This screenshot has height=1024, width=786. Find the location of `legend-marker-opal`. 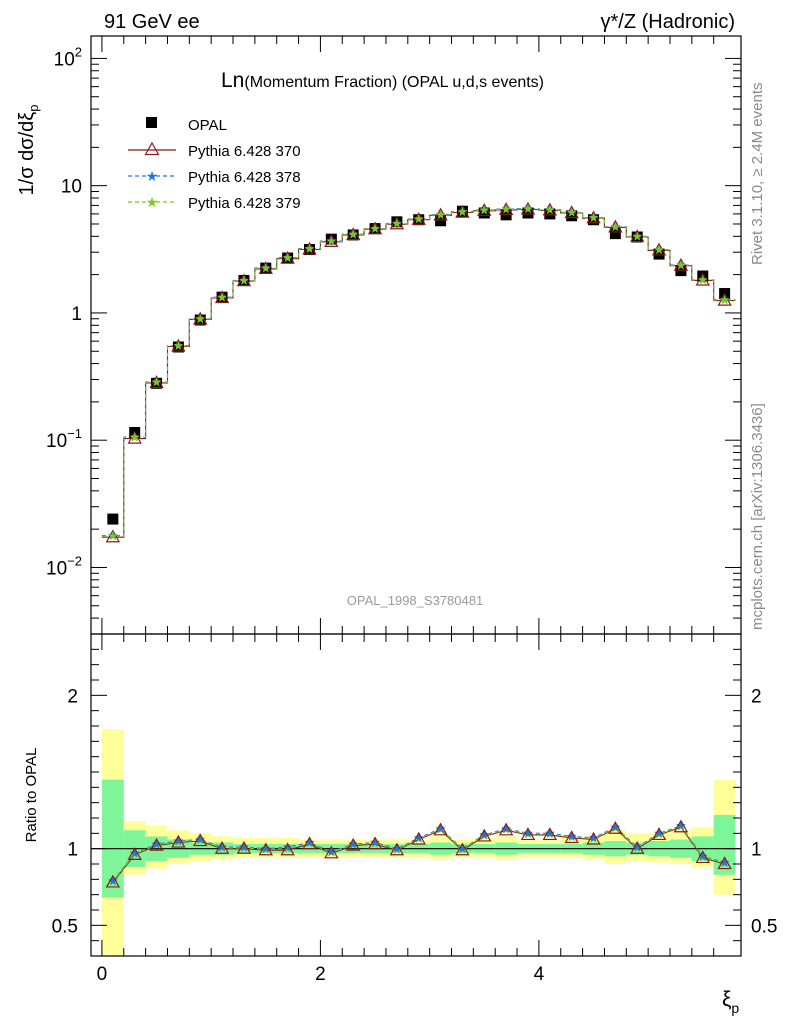

legend-marker-opal is located at coordinates (151, 122).